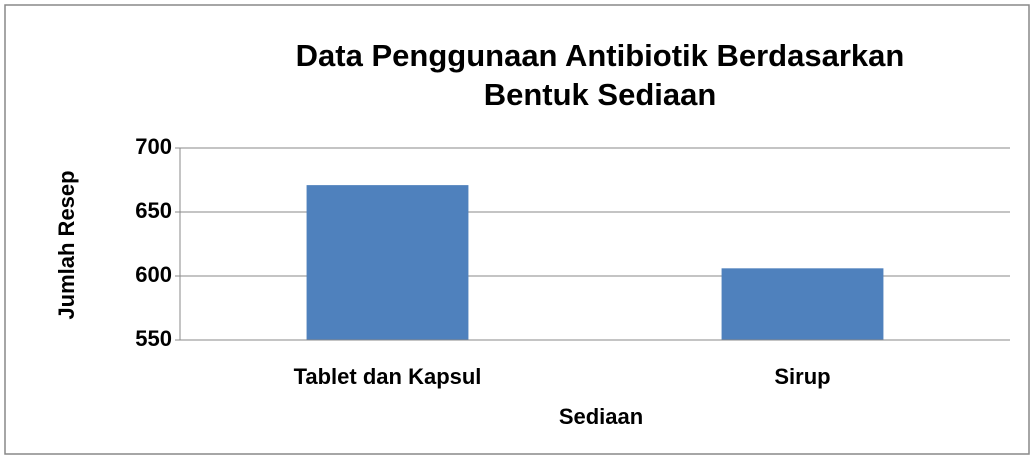 The width and height of the screenshot is (1035, 459). What do you see at coordinates (66, 244) in the screenshot?
I see `y-axis-label: Jumlah Resep` at bounding box center [66, 244].